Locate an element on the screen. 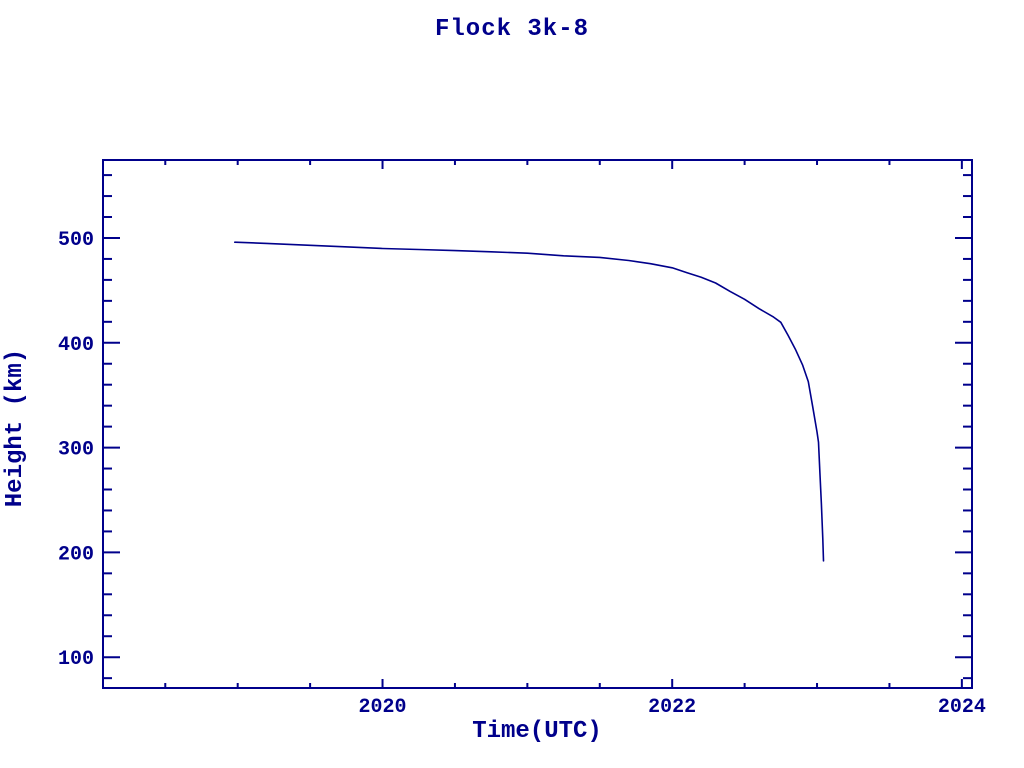 The width and height of the screenshot is (1024, 768). x-tick-label: 2024 is located at coordinates (962, 707).